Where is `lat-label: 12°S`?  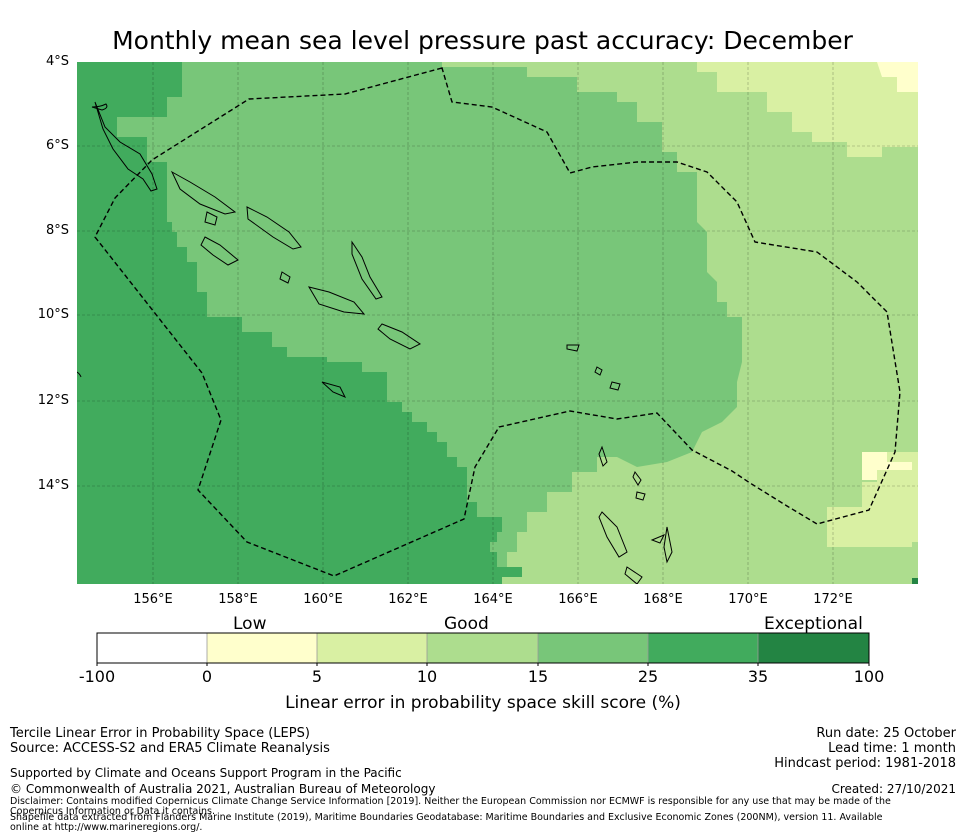 lat-label: 12°S is located at coordinates (53, 400).